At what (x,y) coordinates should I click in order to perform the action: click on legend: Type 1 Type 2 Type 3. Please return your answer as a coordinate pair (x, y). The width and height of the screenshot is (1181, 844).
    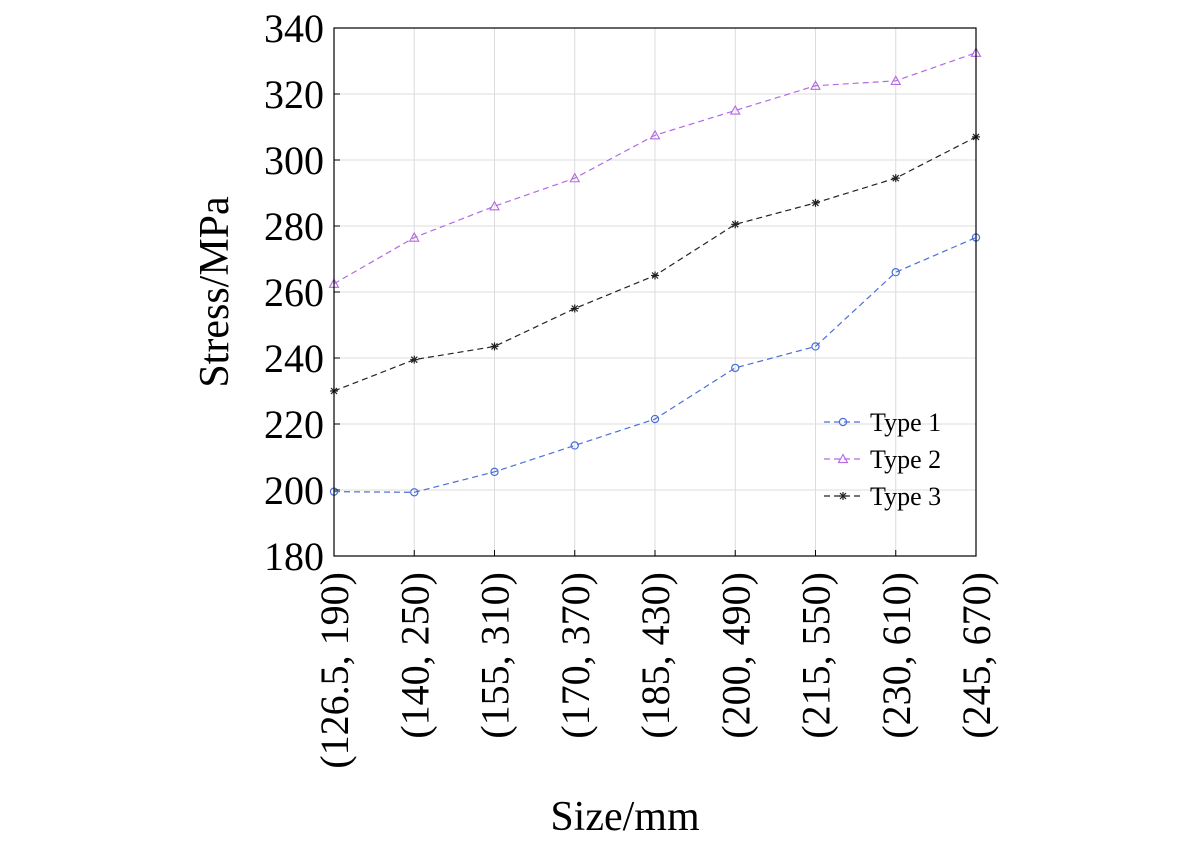
    Looking at the image, I should click on (882, 459).